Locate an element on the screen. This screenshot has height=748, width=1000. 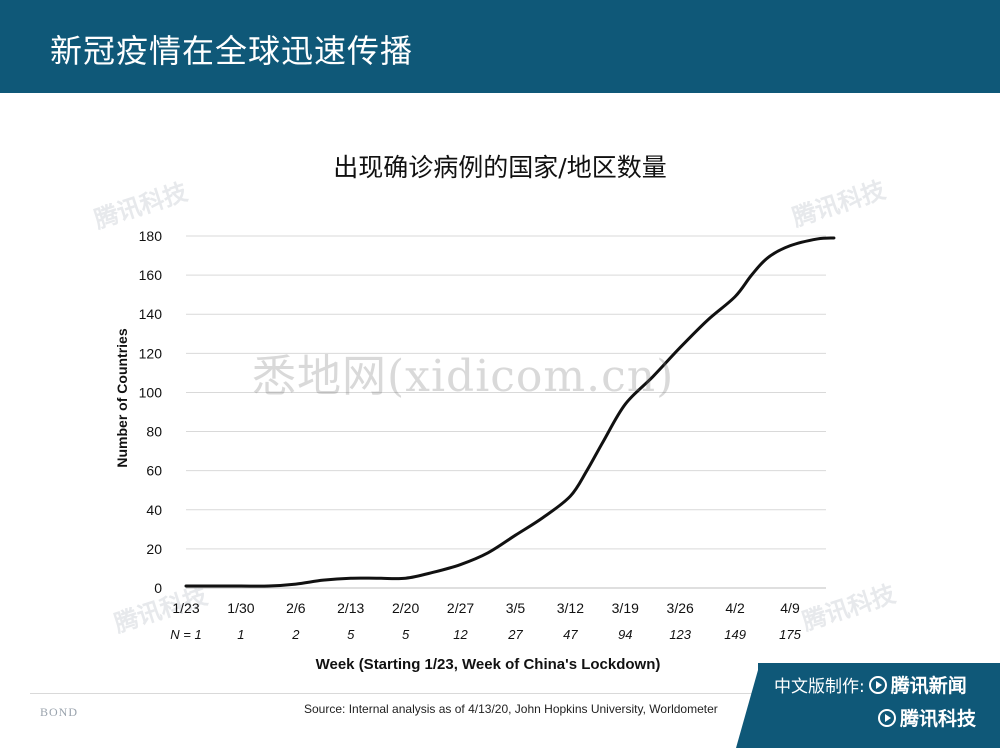
x-tick-label: 2/6 is located at coordinates (296, 608).